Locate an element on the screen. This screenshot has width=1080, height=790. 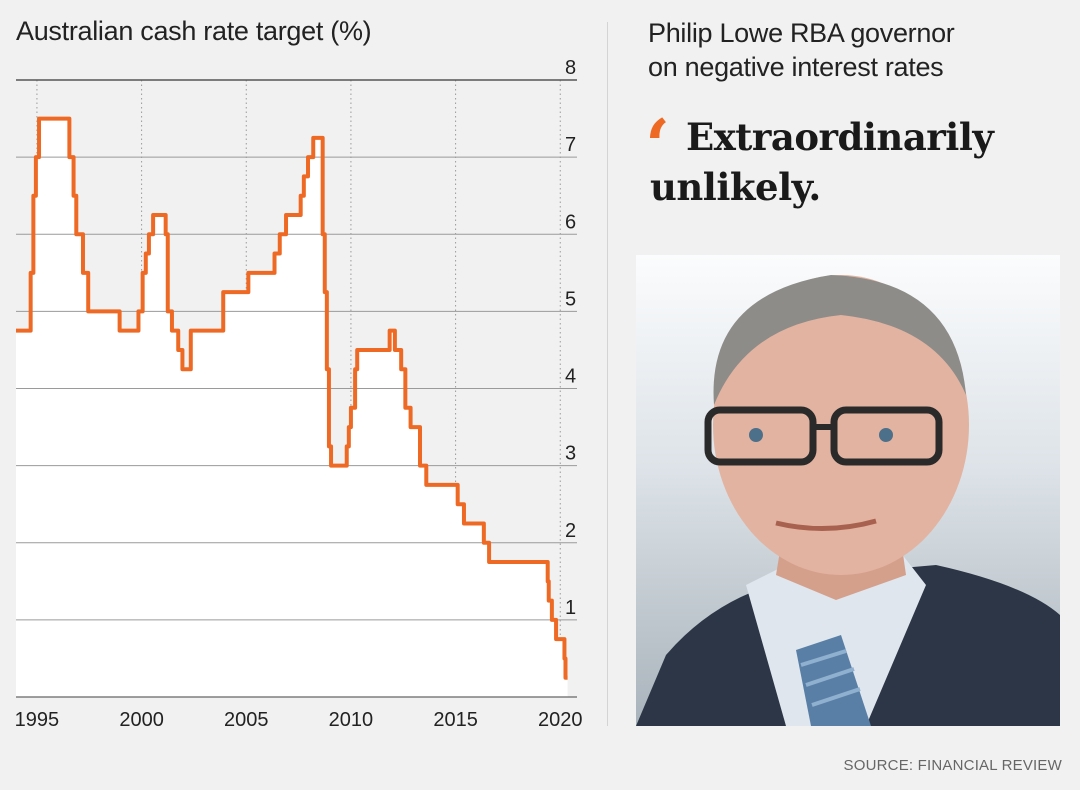
y-tick-label-4: 4 is located at coordinates (570, 377).